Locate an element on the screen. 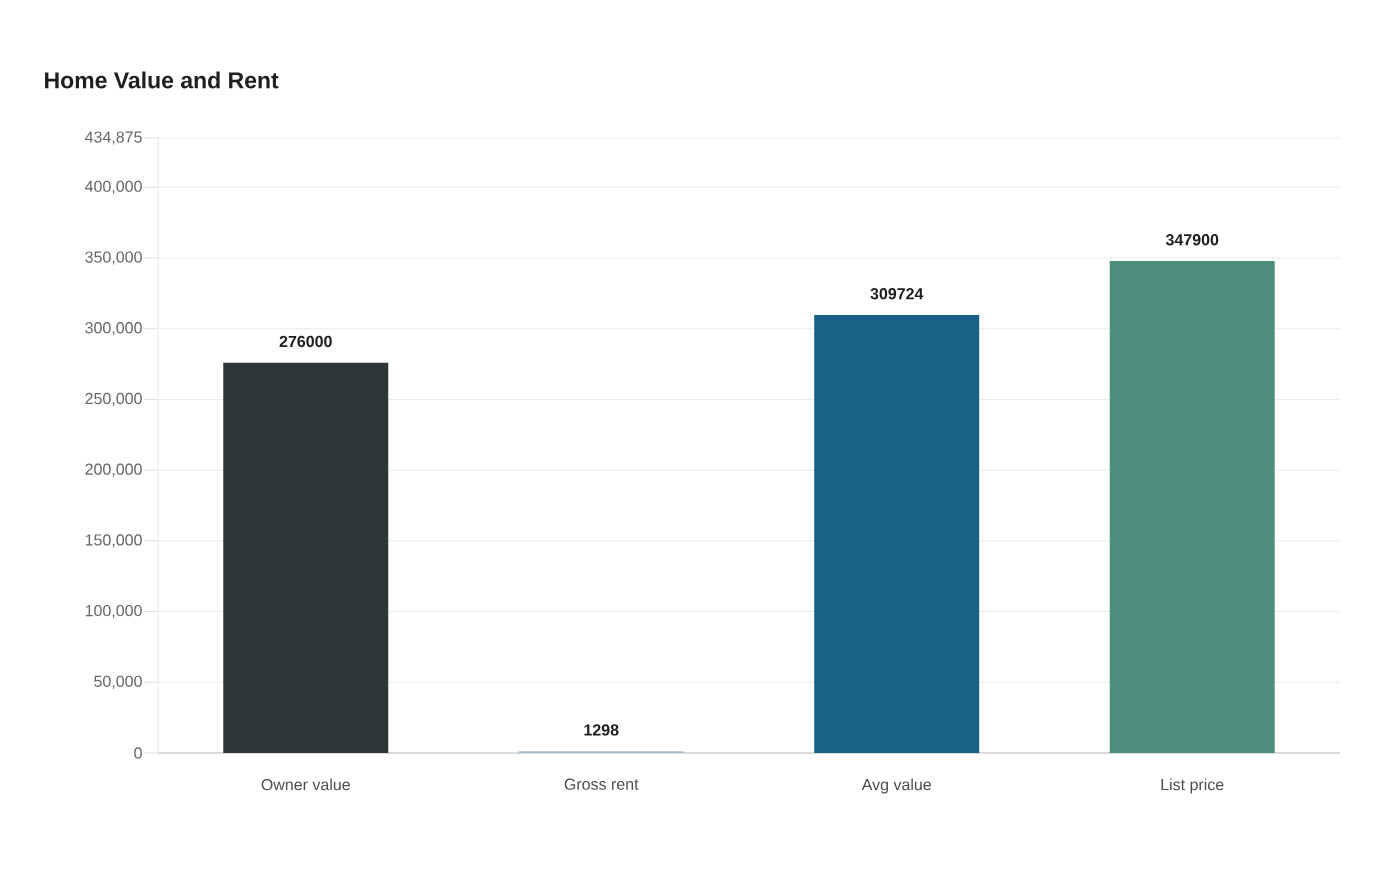  x-tick-label: Avg value is located at coordinates (896, 786).